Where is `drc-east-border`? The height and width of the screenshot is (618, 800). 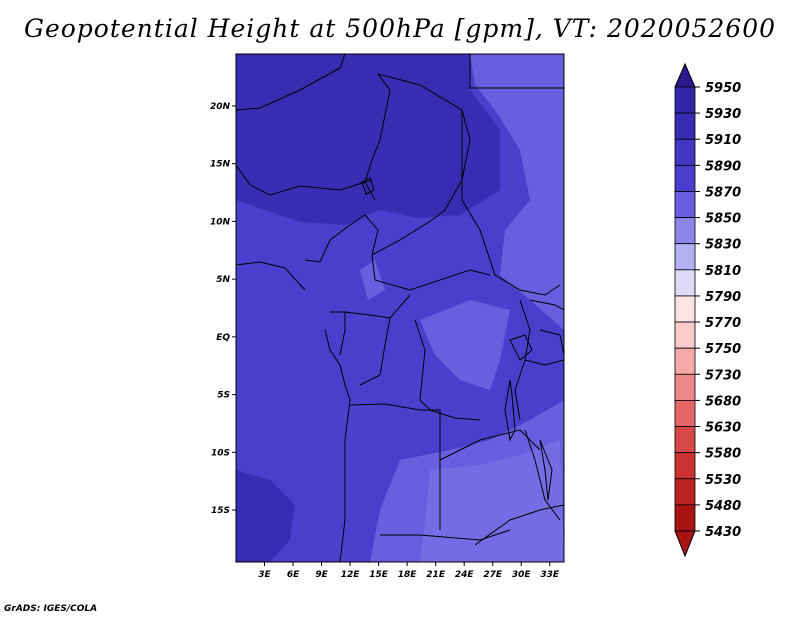 drc-east-border is located at coordinates (447, 370).